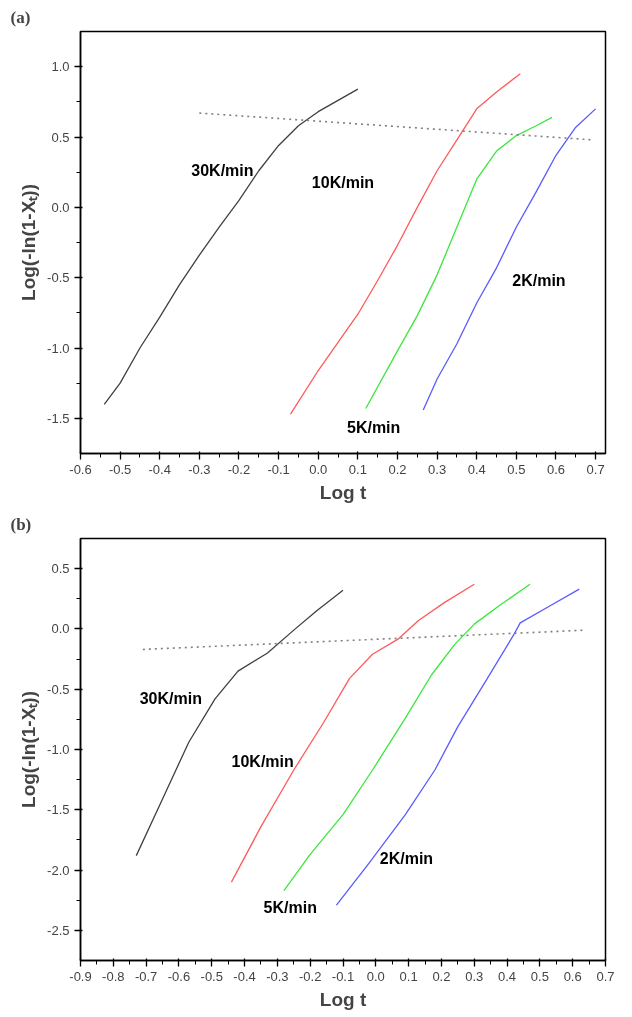 The height and width of the screenshot is (1017, 632). Describe the element at coordinates (58, 870) in the screenshot. I see `y-tick-label: -2.0` at that location.